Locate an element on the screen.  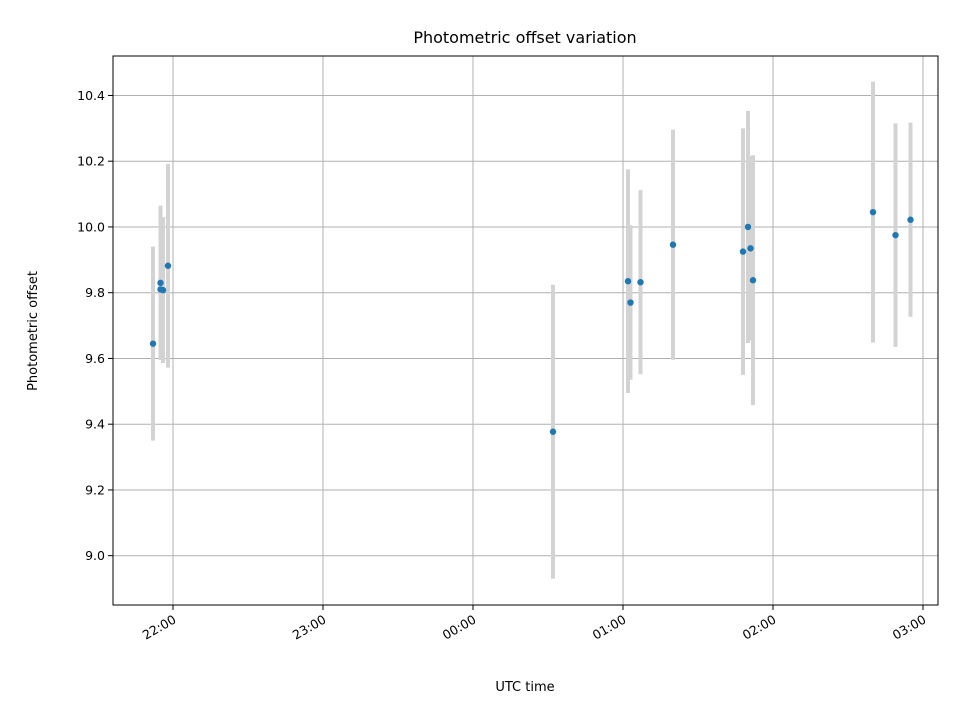
x-tick-label: 00:00 is located at coordinates (459, 627).